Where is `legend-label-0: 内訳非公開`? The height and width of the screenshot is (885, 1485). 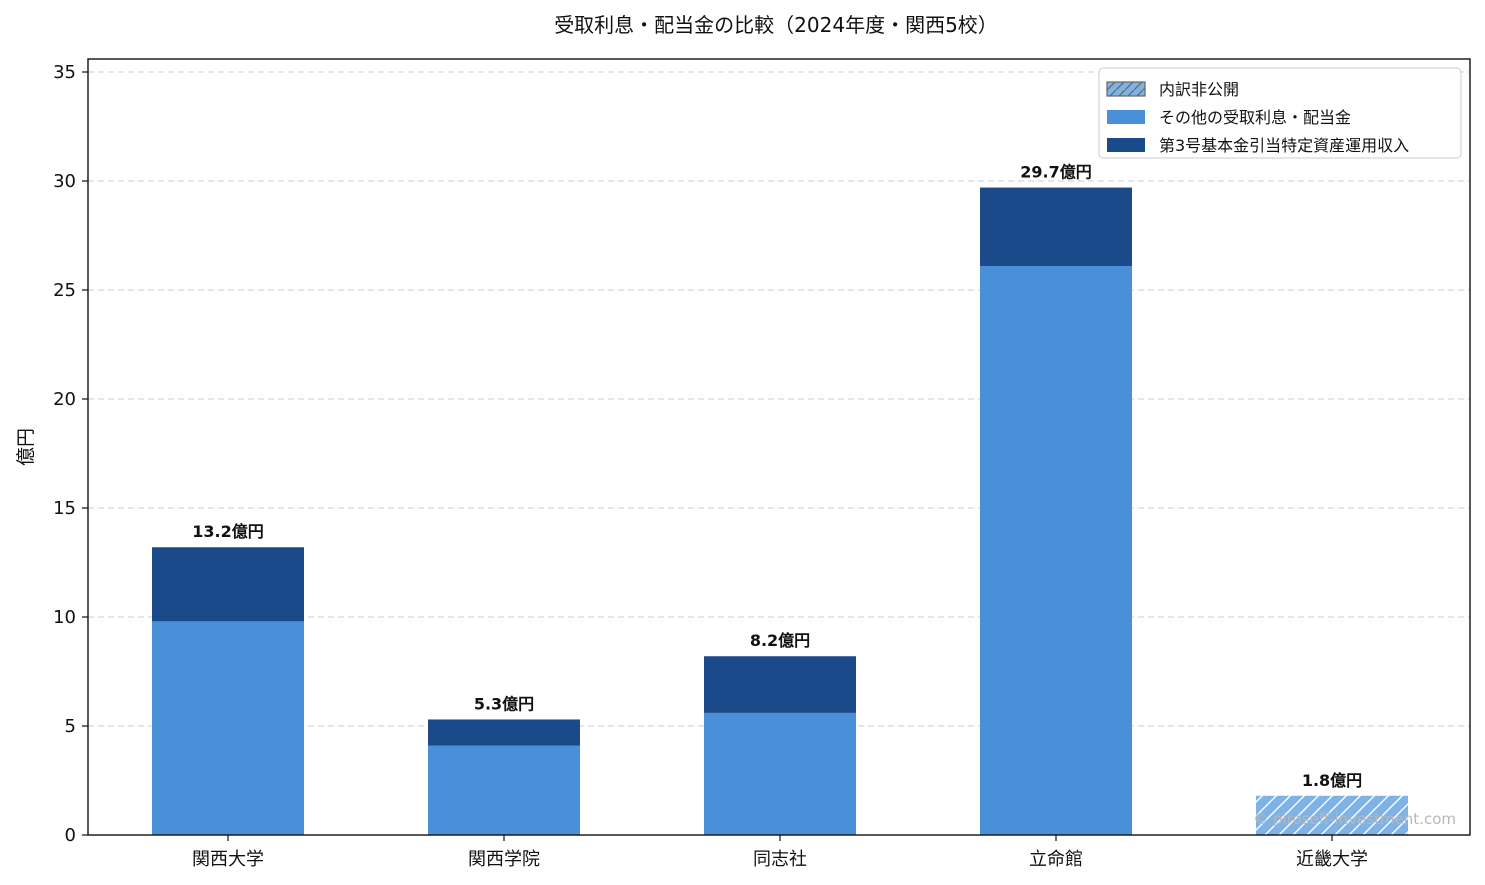 legend-label-0: 内訳非公開 is located at coordinates (1199, 89).